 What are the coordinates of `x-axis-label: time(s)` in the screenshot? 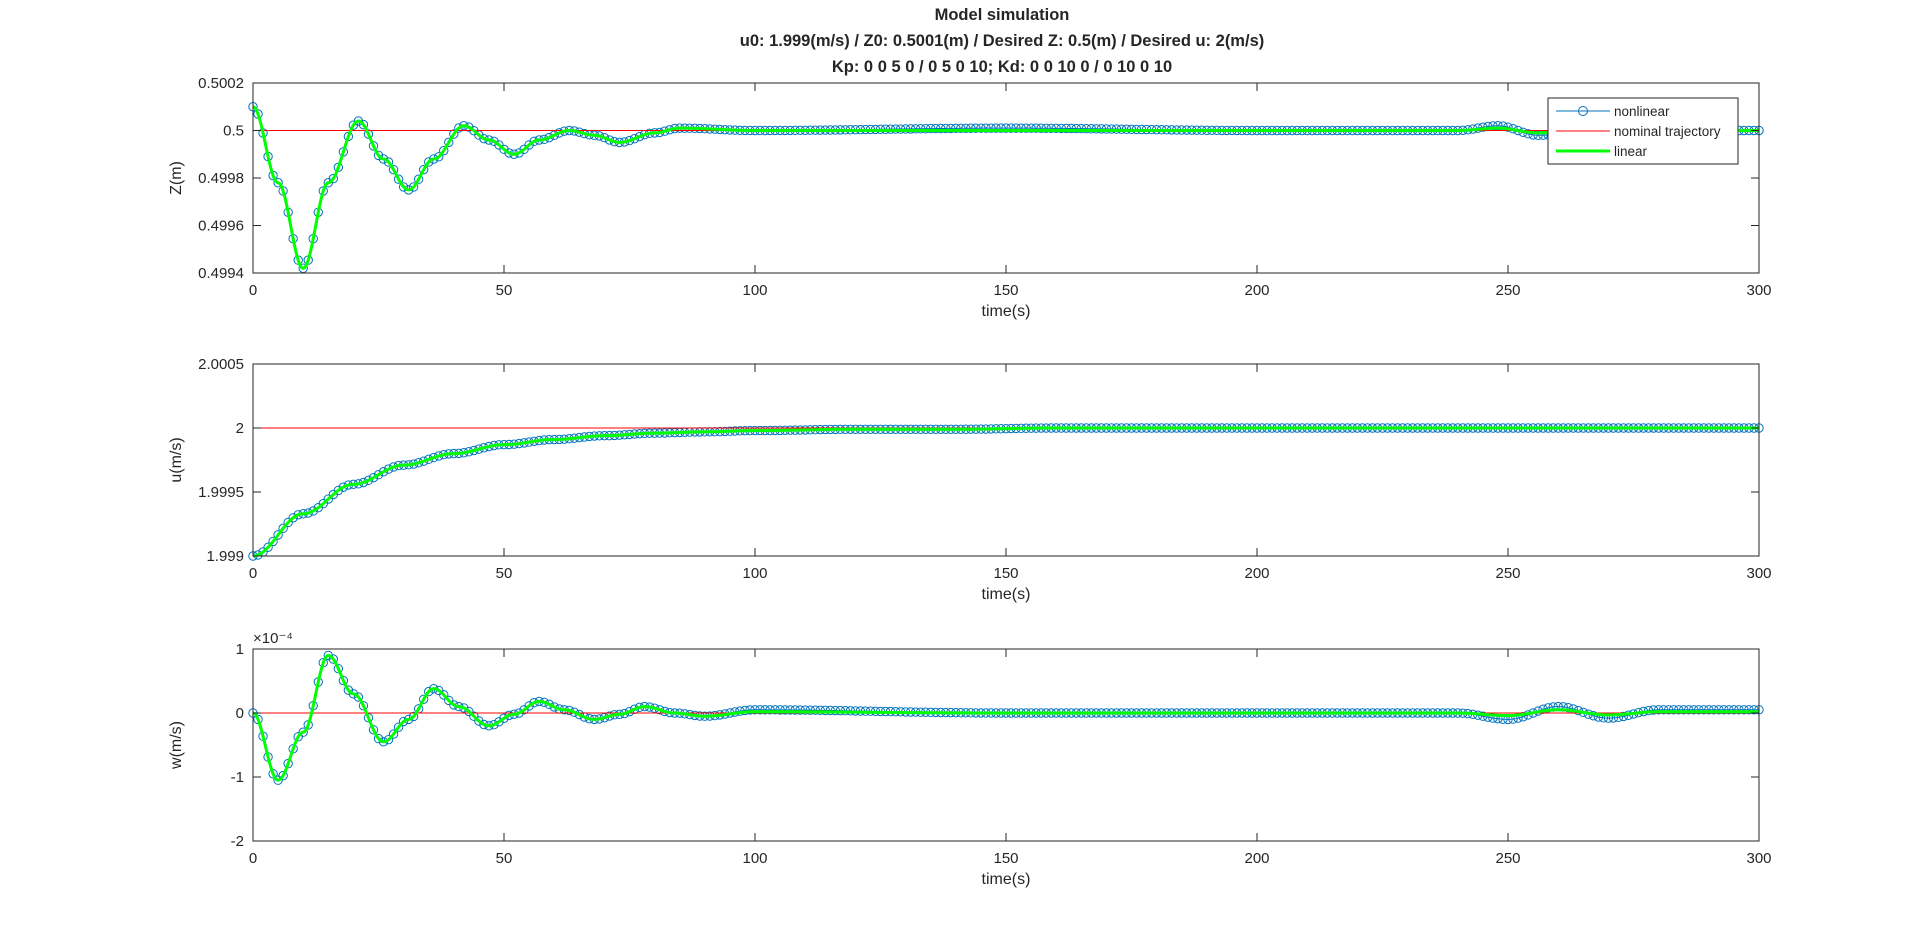 It's located at (1006, 879).